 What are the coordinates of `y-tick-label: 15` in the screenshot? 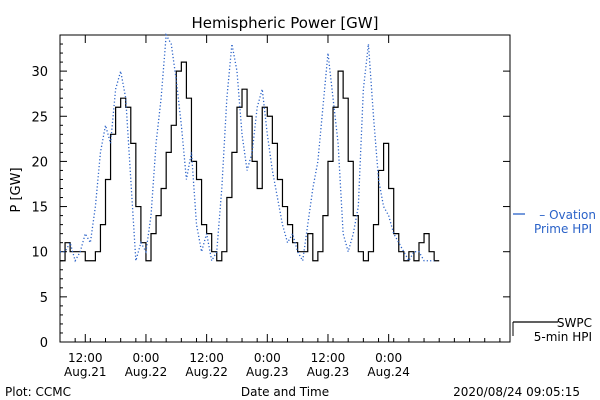 It's located at (39, 208).